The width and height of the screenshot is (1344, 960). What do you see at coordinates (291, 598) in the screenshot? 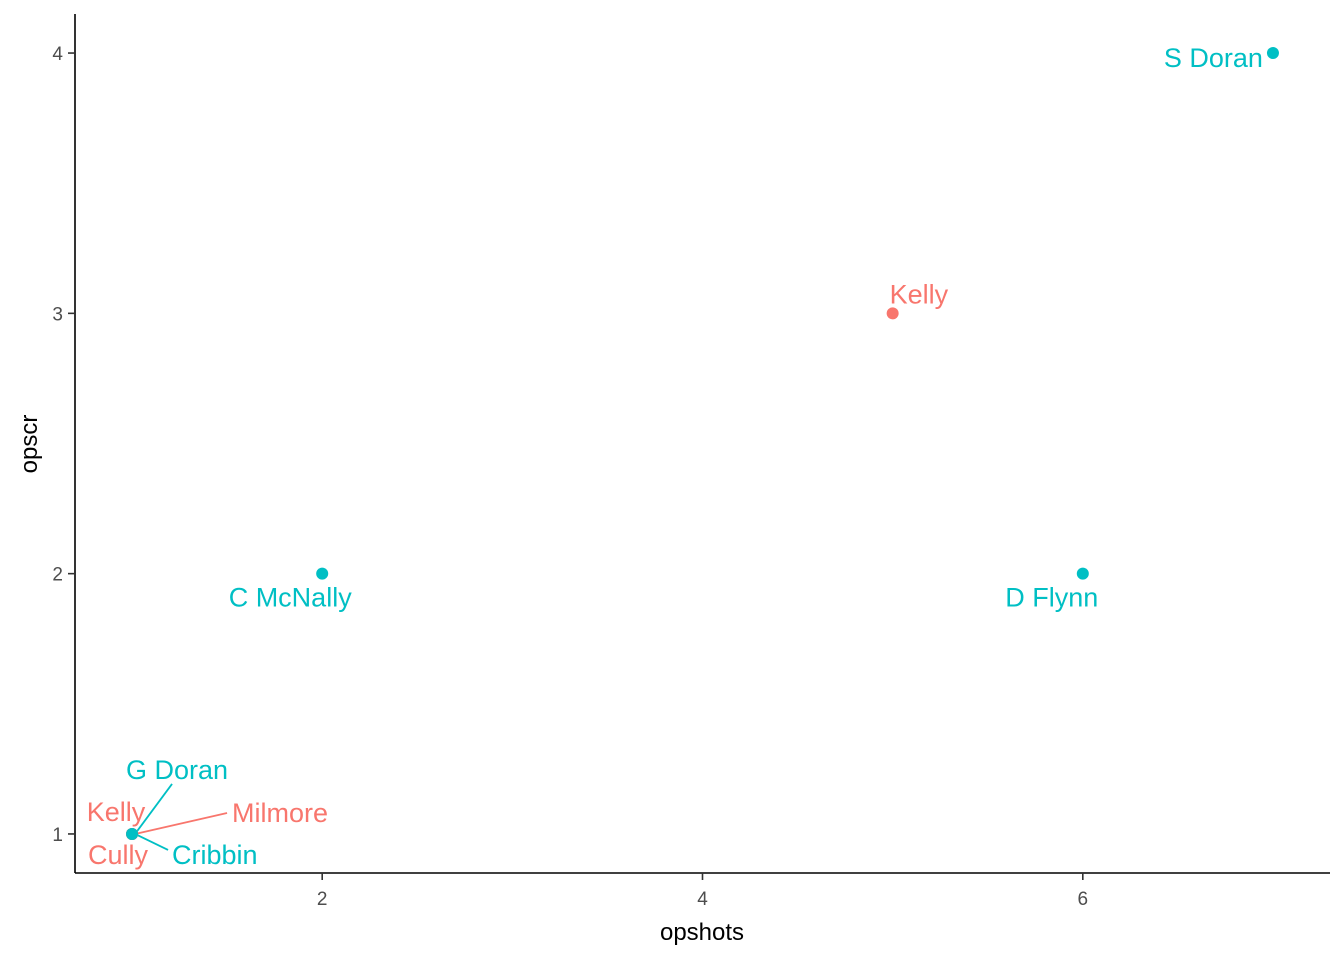
I see `point-label: C McNally` at bounding box center [291, 598].